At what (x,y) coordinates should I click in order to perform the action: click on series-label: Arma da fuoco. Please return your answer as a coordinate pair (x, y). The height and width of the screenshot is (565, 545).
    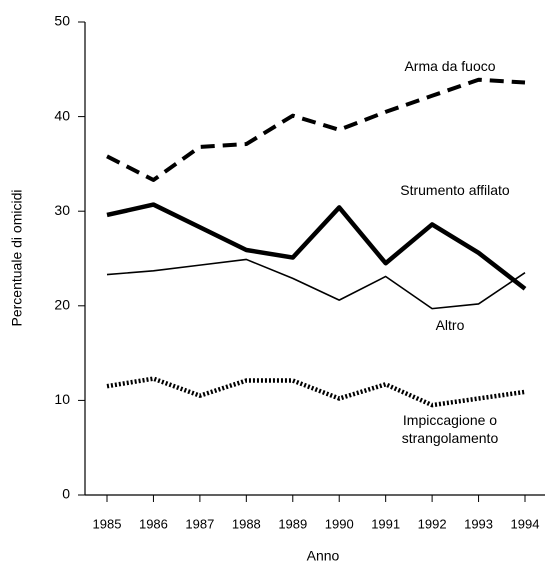
    Looking at the image, I should click on (450, 66).